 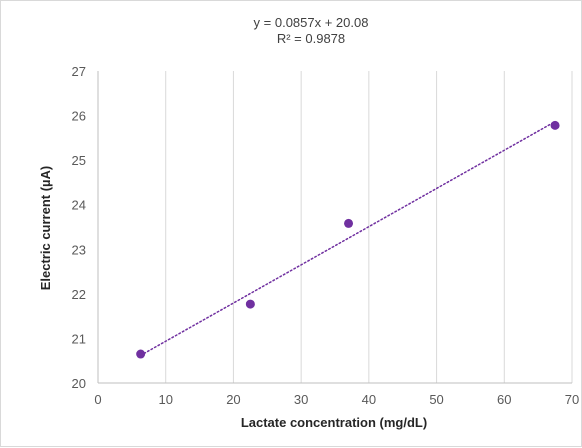 What do you see at coordinates (334, 422) in the screenshot?
I see `x-axis-title: Lactate concentration (mg/dL)` at bounding box center [334, 422].